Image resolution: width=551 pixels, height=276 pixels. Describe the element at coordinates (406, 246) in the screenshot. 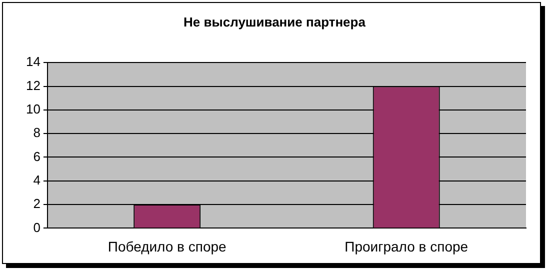

I see `x-tick-label: Проиграло в споре` at that location.